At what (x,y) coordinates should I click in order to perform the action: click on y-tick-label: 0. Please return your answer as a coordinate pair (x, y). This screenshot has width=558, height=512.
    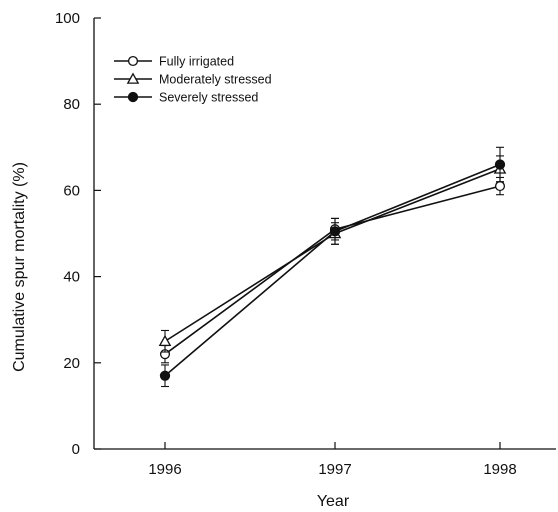
    Looking at the image, I should click on (76, 449).